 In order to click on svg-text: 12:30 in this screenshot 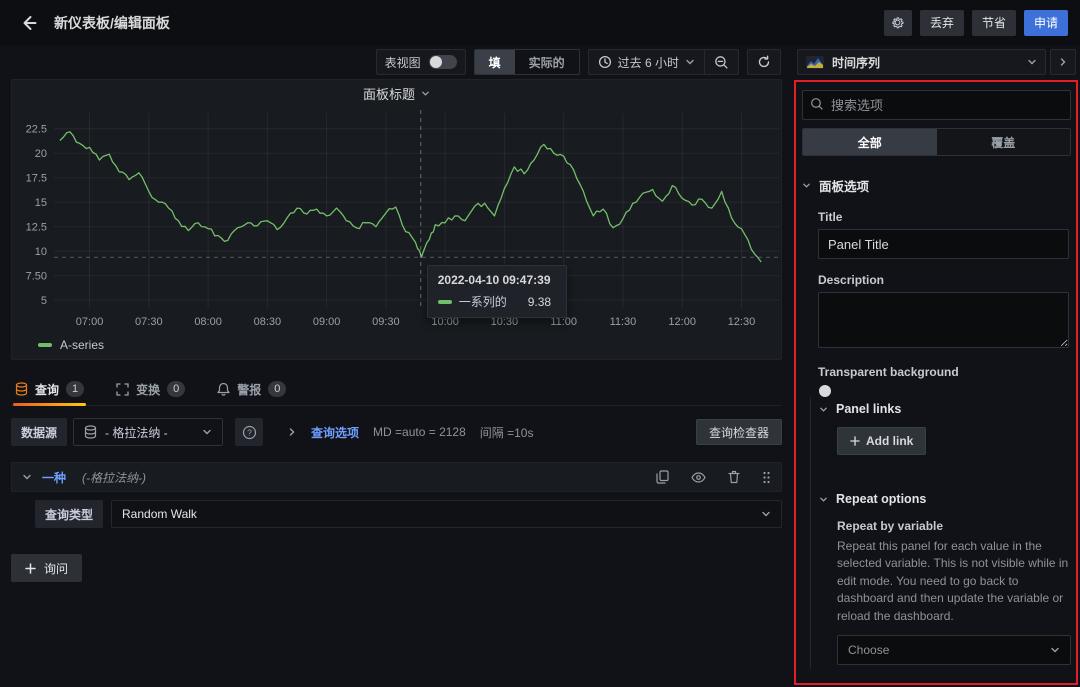, I will do `click(742, 322)`.